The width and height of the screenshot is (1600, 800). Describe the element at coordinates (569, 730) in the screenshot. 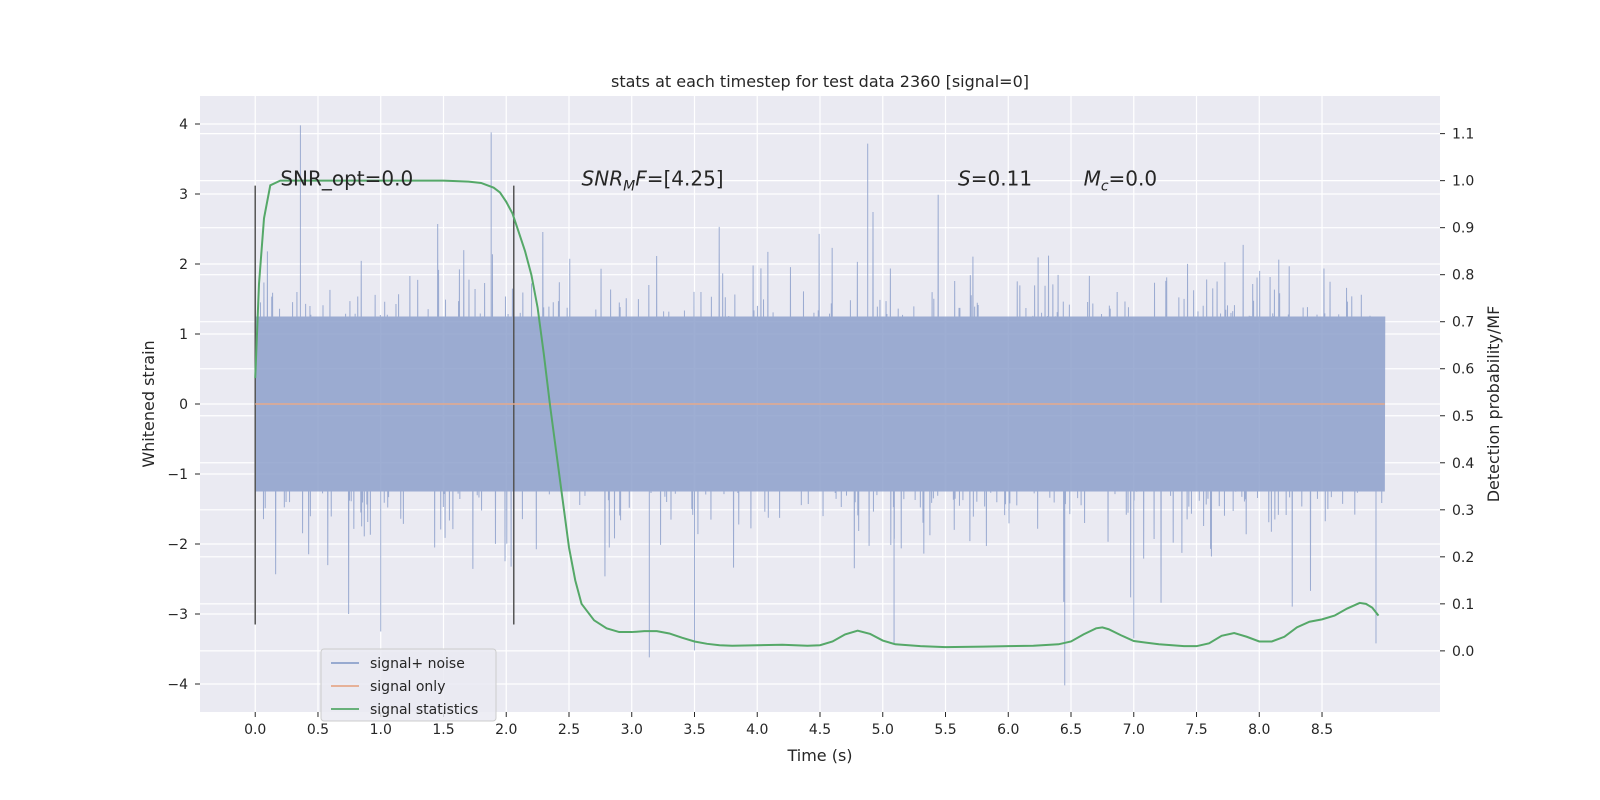

I see `x-tick-label-5: 2.5` at that location.